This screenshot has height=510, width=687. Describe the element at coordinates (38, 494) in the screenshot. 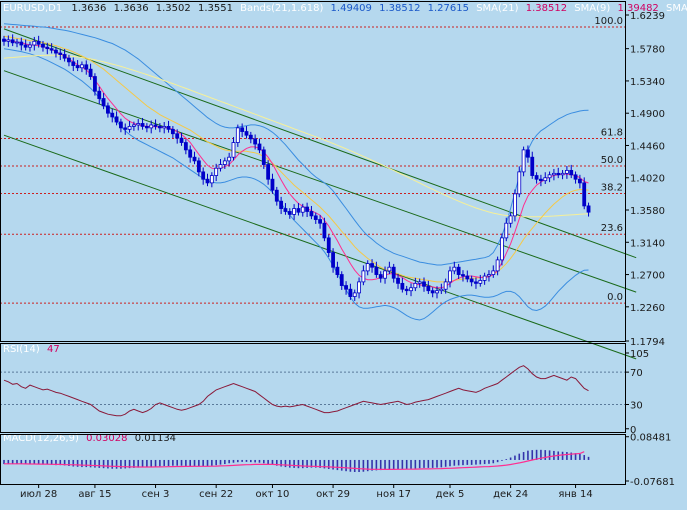

I see `time-tick-label: июл 28` at that location.